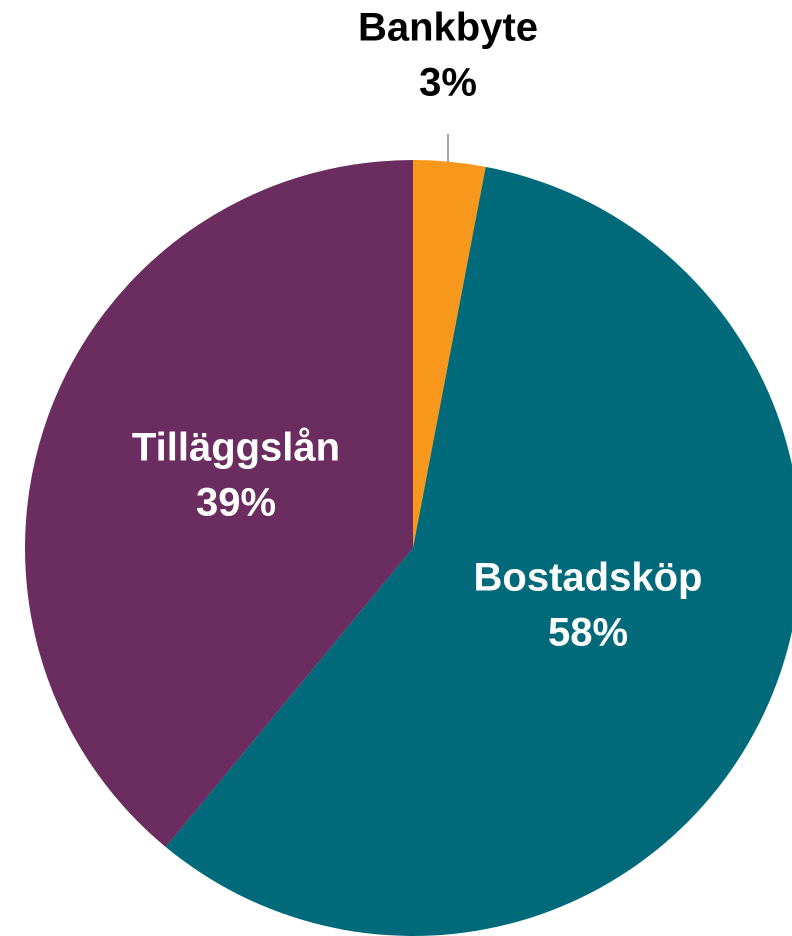 The width and height of the screenshot is (792, 936). What do you see at coordinates (449, 354) in the screenshot?
I see `pie-slice` at bounding box center [449, 354].